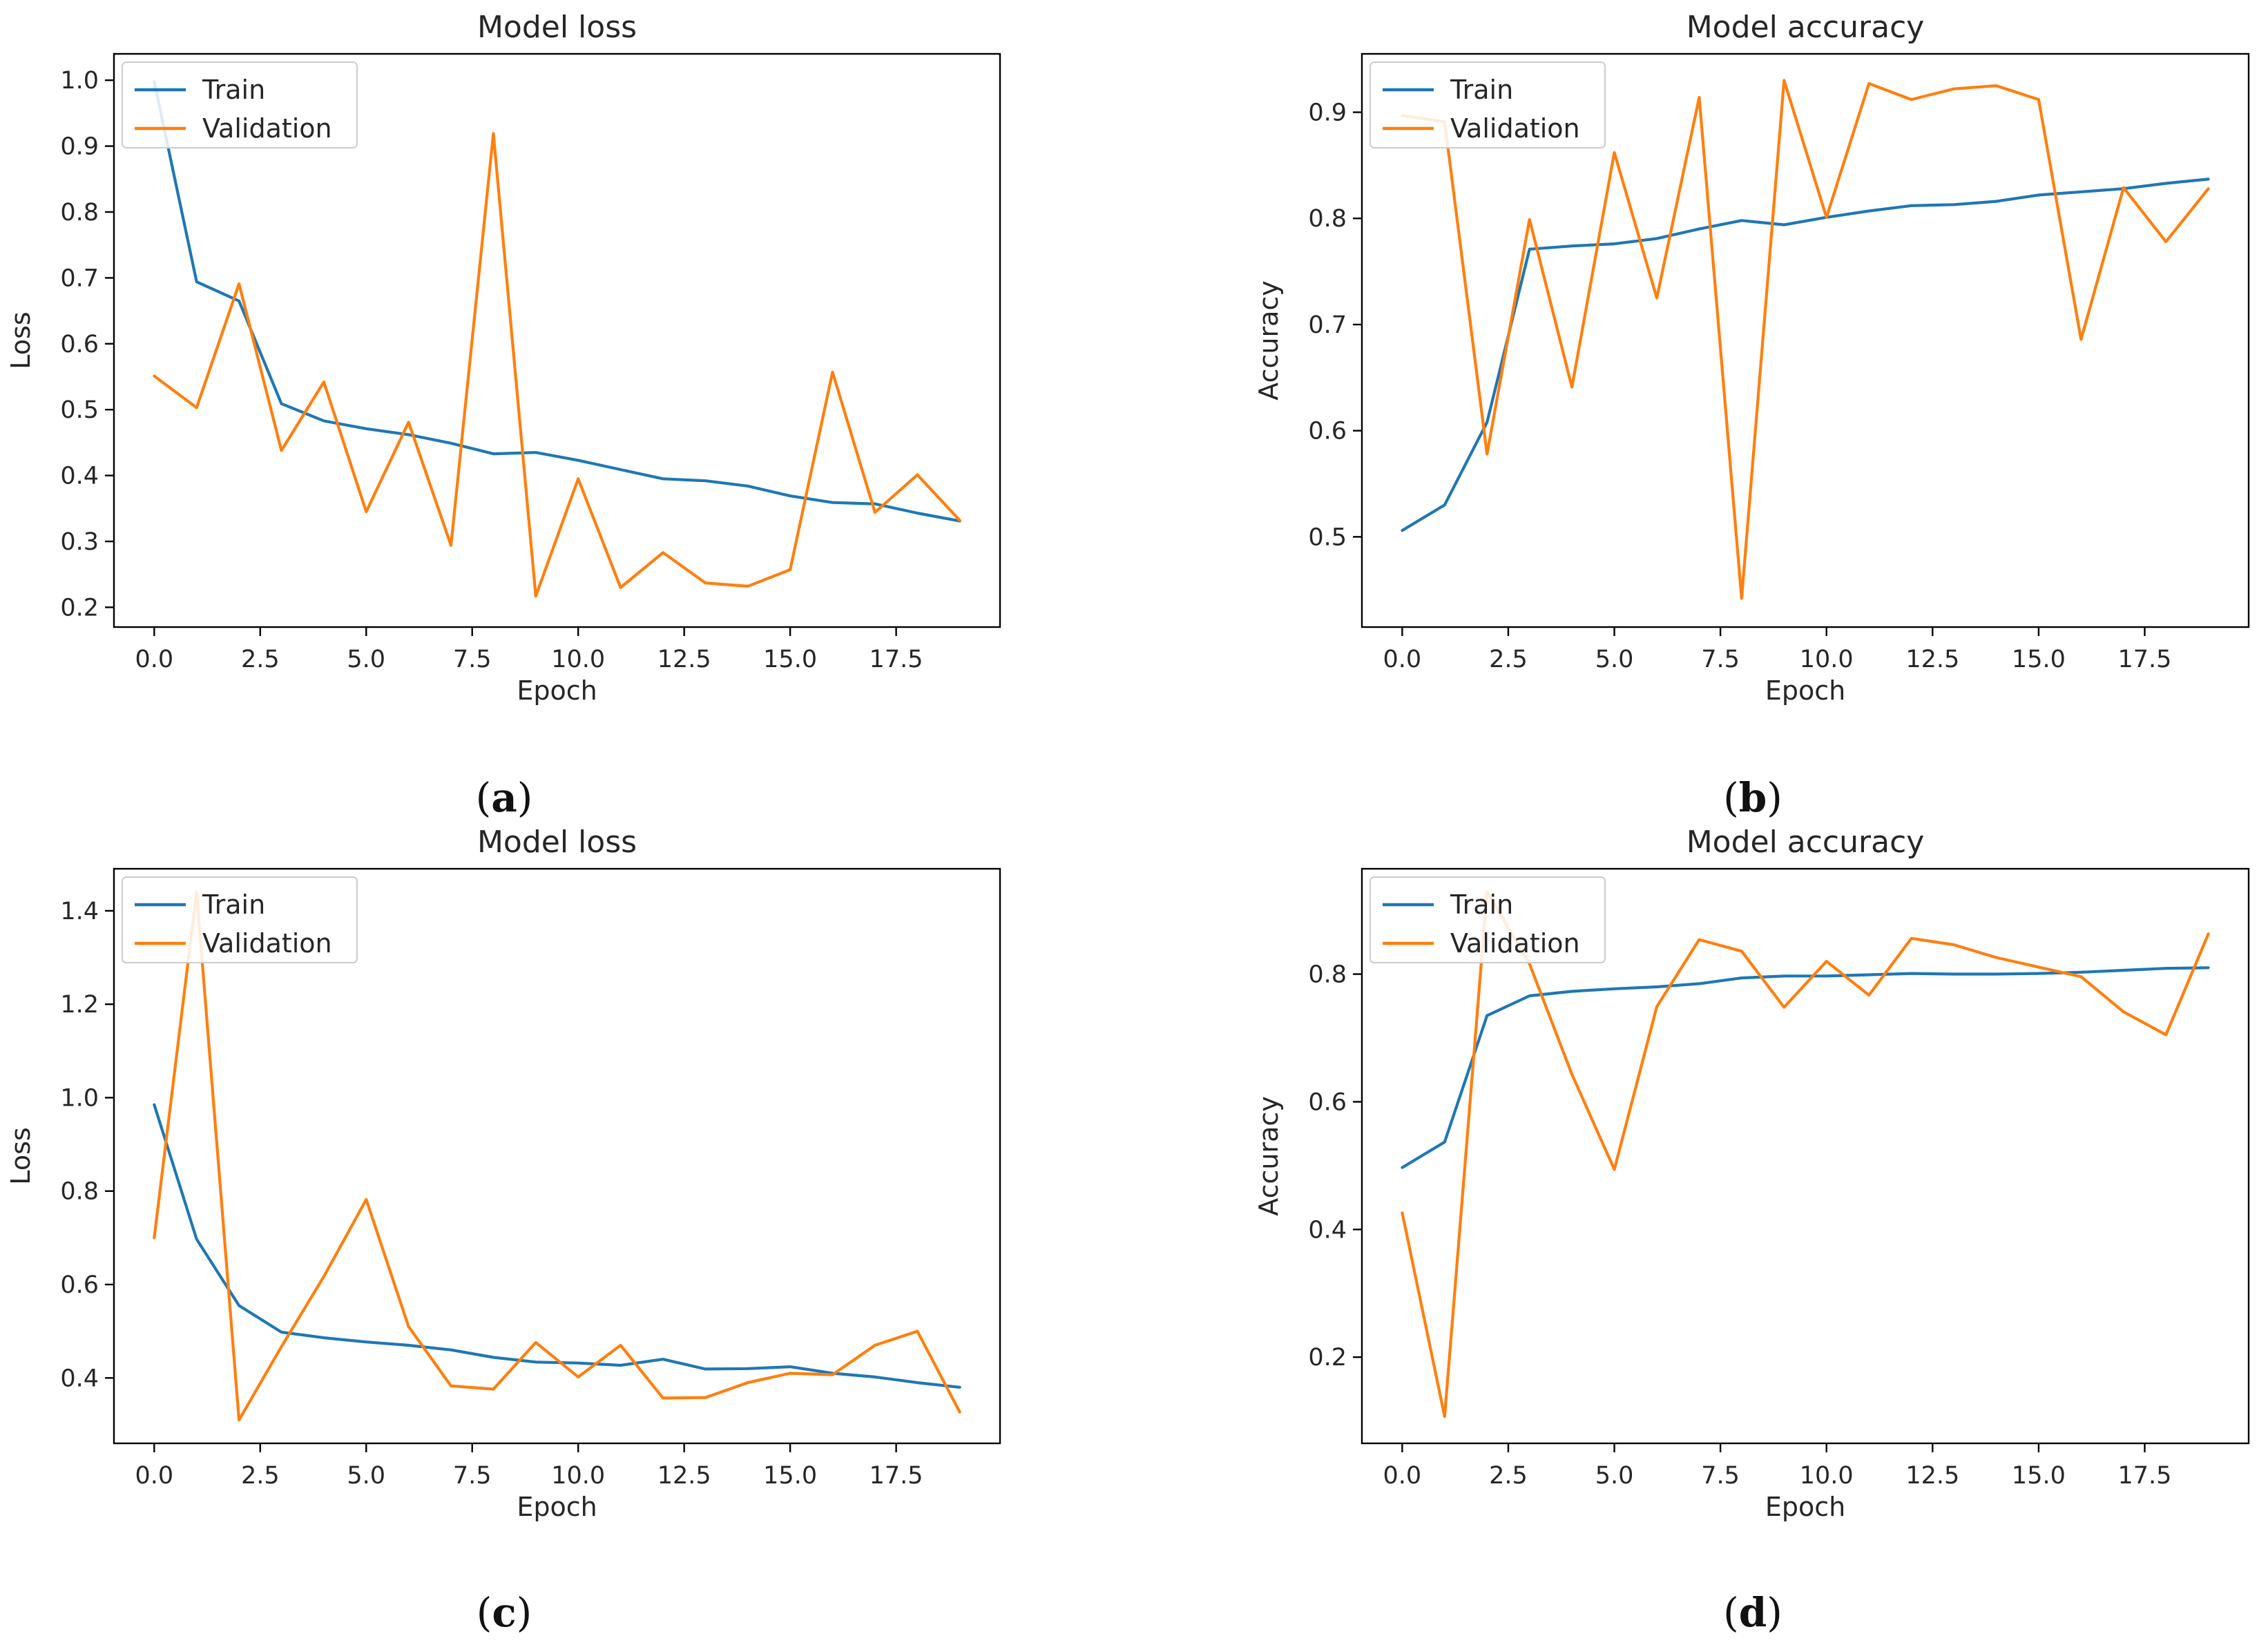 This screenshot has width=2268, height=1645. I want to click on caption-part: d, so click(1753, 1612).